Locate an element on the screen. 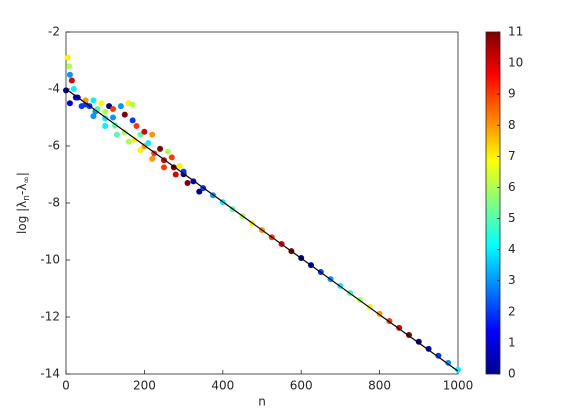 The width and height of the screenshot is (575, 420). y-tick-label: -2 is located at coordinates (54, 32).